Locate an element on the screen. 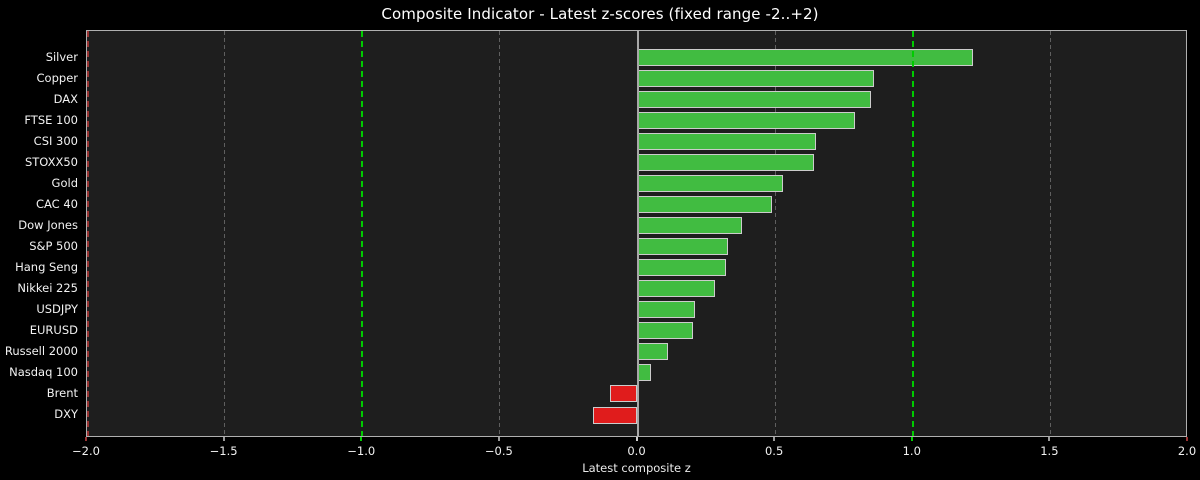  ytick-label-hang-seng: Hang Seng is located at coordinates (46, 266).